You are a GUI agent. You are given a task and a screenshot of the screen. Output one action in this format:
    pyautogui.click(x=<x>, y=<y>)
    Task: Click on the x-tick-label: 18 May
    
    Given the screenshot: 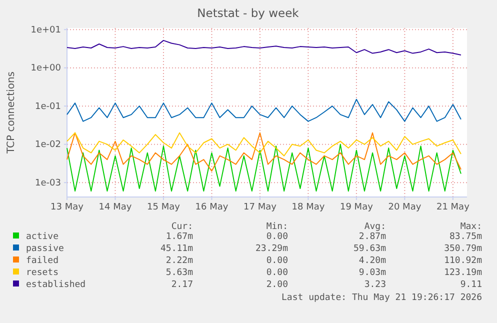 What is the action you would take?
    pyautogui.click(x=309, y=207)
    